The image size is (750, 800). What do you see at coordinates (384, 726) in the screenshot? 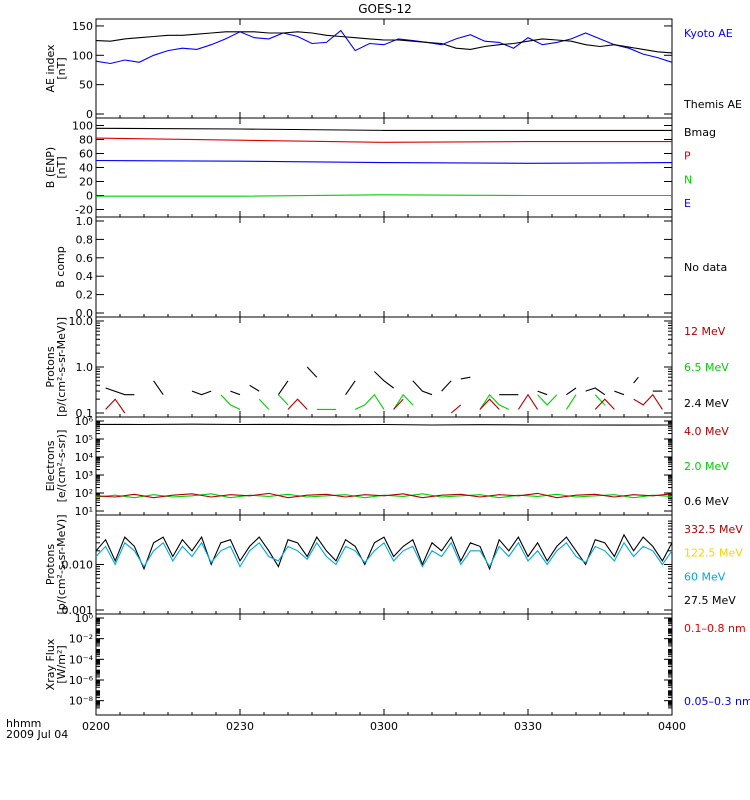
I see `x-tick-label: 0300` at bounding box center [384, 726].